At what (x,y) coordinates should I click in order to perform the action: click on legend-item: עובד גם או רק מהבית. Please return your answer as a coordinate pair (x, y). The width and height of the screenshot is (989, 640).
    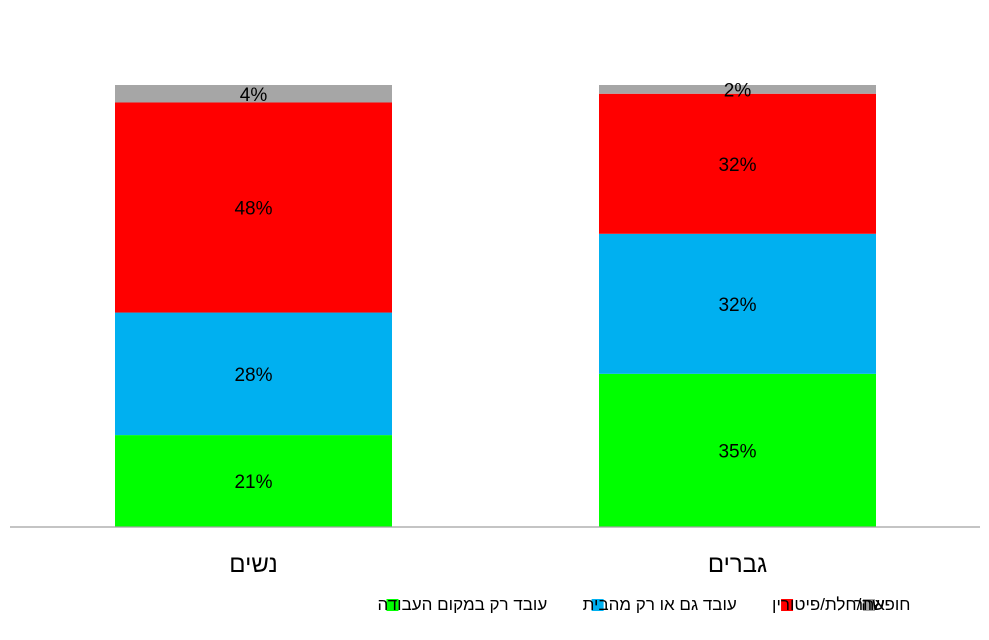
    Looking at the image, I should click on (660, 604).